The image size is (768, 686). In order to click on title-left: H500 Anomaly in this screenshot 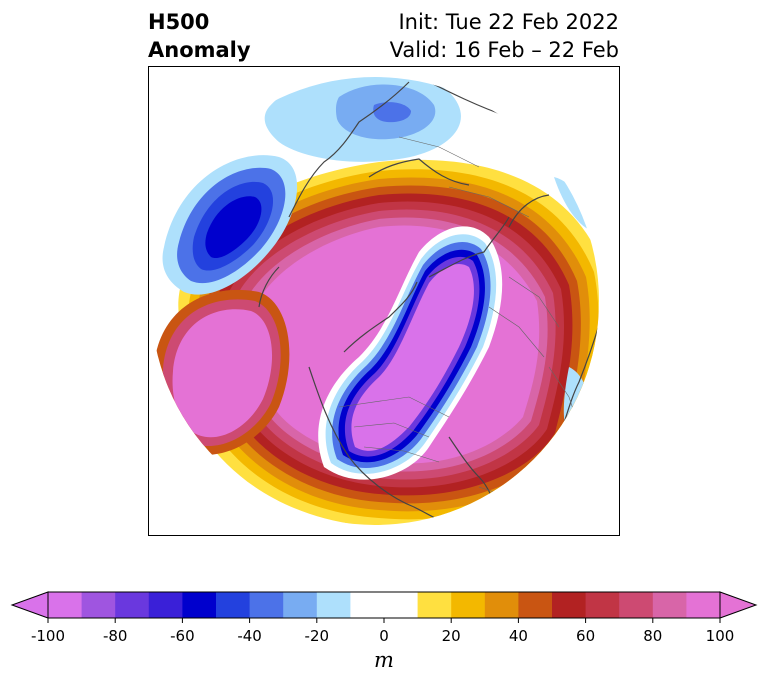, I will do `click(199, 36)`.